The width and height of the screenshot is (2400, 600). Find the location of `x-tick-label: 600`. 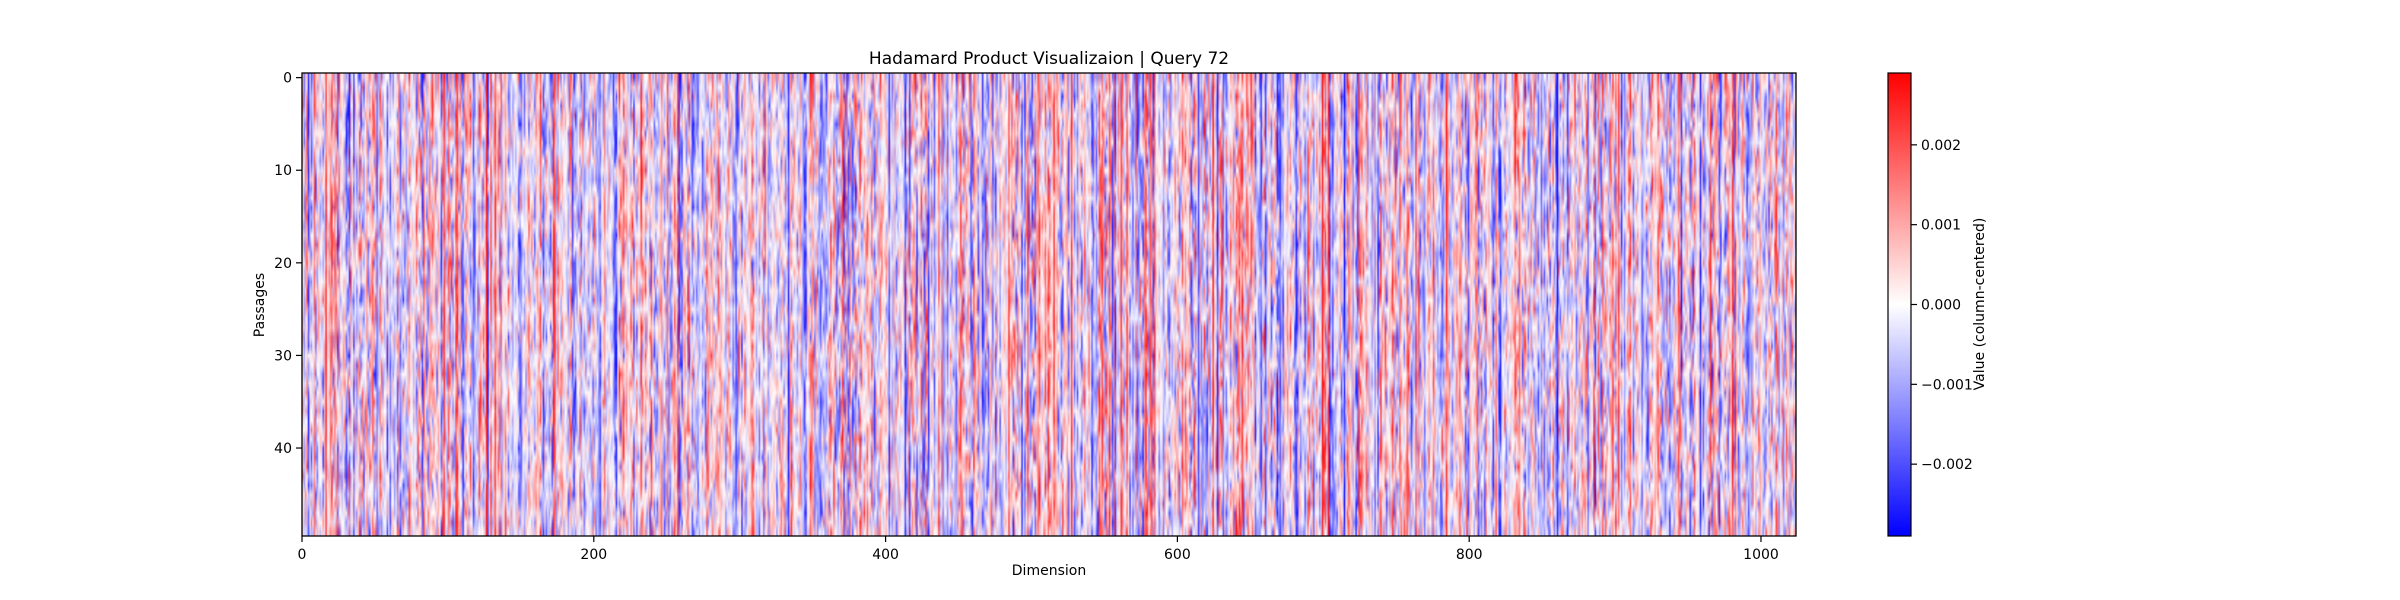

x-tick-label: 600 is located at coordinates (1177, 555).